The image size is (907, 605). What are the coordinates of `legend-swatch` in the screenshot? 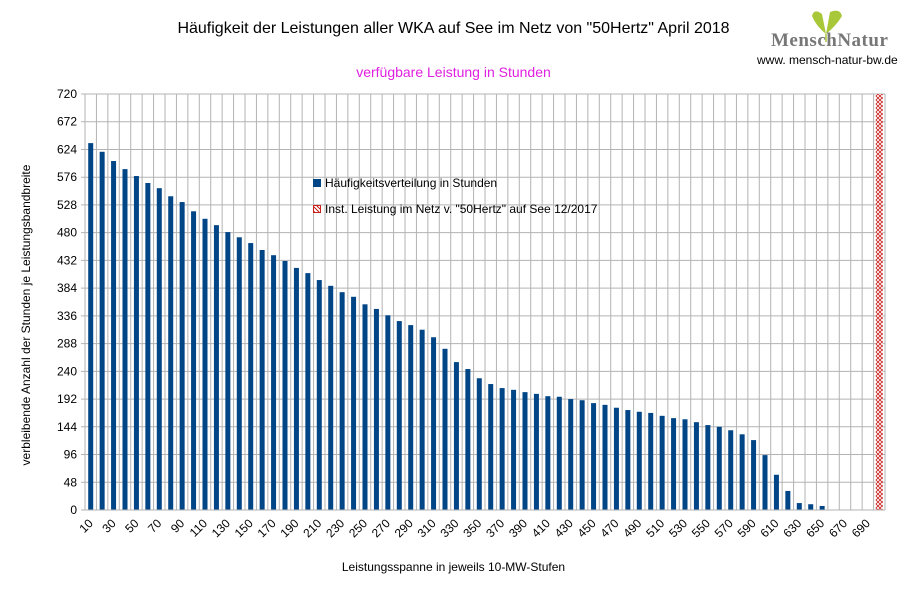 It's located at (317, 209).